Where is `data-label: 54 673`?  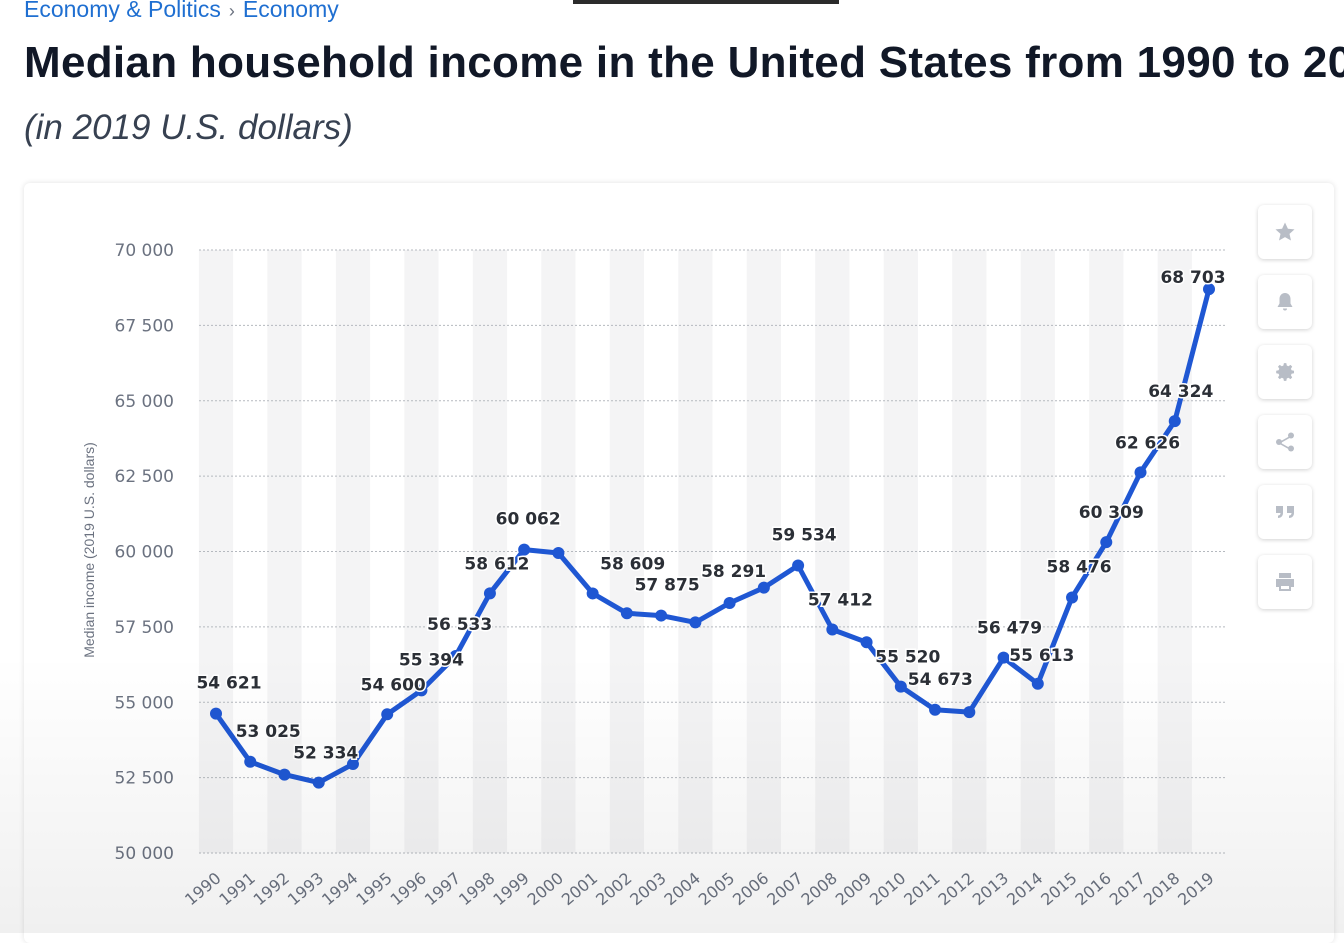 data-label: 54 673 is located at coordinates (940, 680).